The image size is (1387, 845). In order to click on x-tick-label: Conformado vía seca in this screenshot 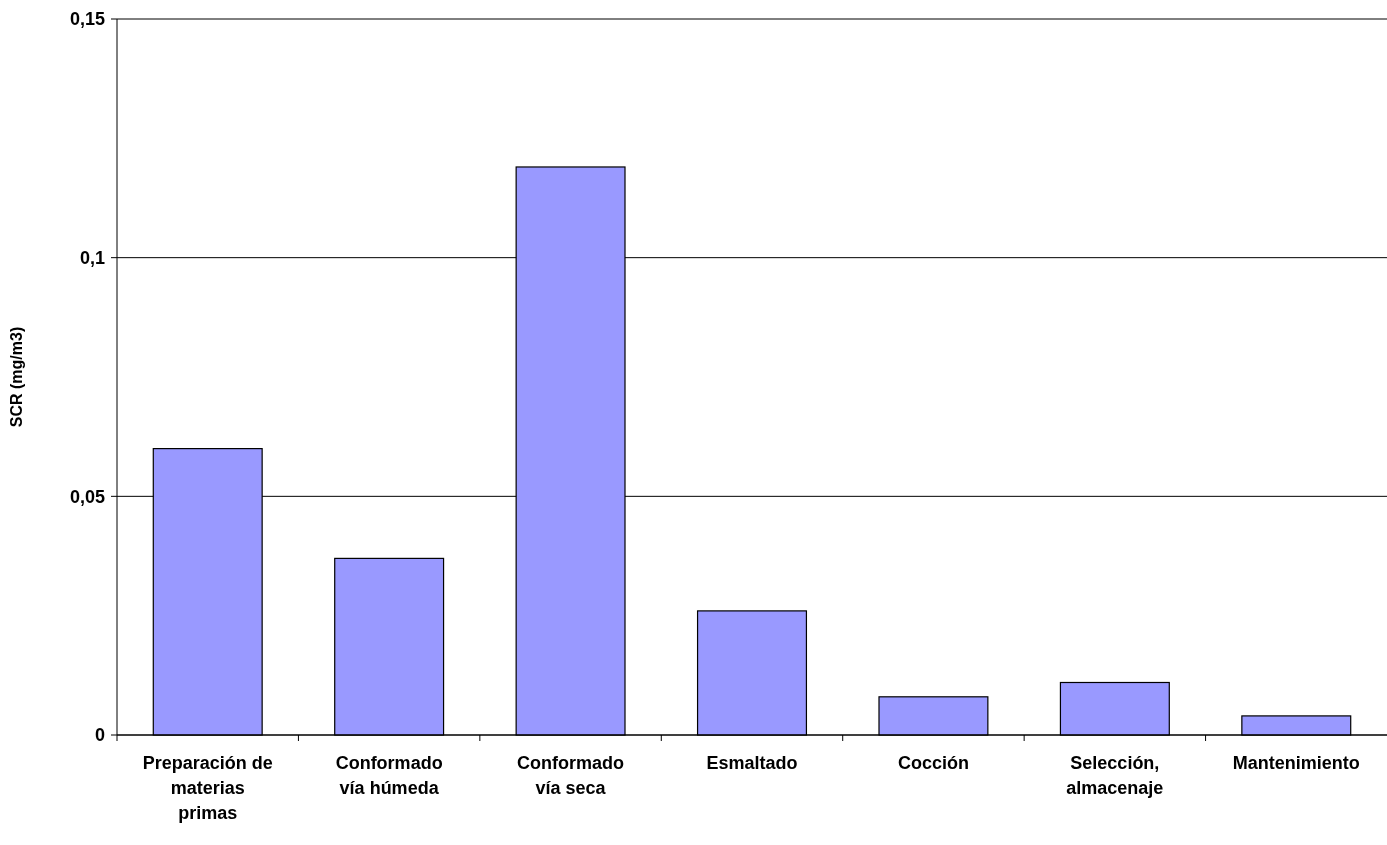, I will do `click(571, 775)`.